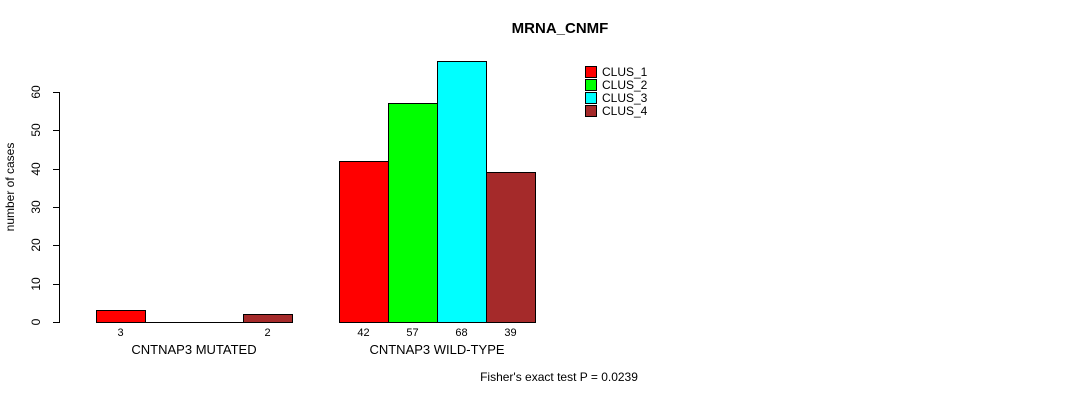  What do you see at coordinates (36, 92) in the screenshot?
I see `y-axis-tick-label: 60` at bounding box center [36, 92].